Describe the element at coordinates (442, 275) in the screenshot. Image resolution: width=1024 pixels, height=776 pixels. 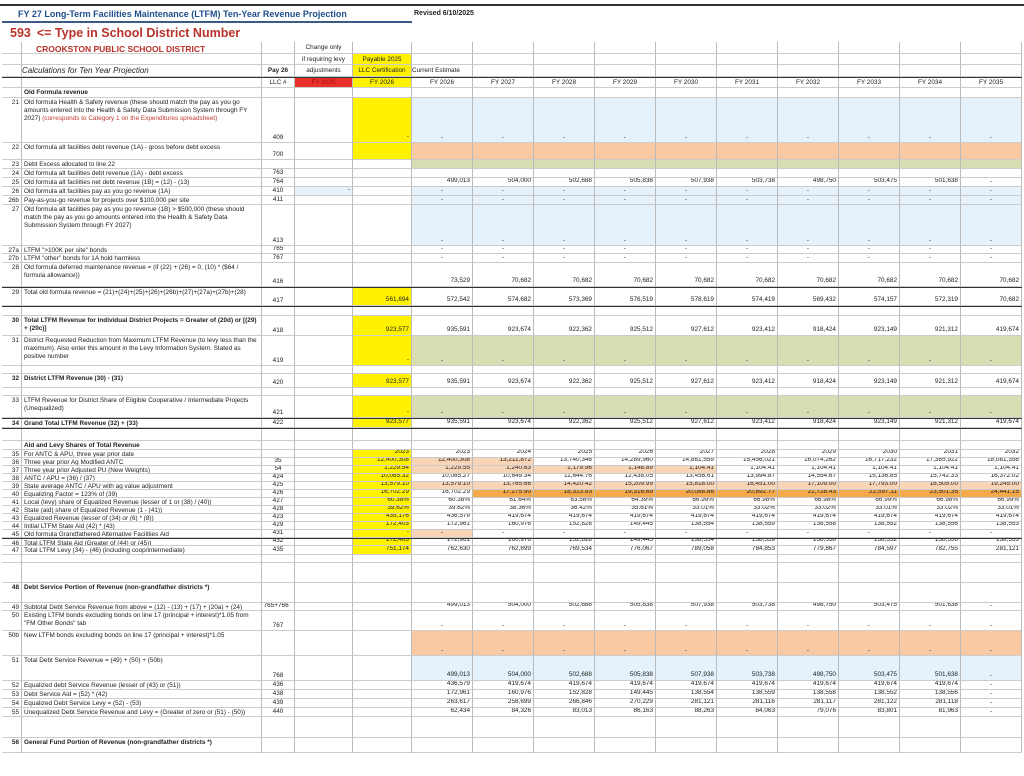
I see `value-cell: 73,529` at that location.